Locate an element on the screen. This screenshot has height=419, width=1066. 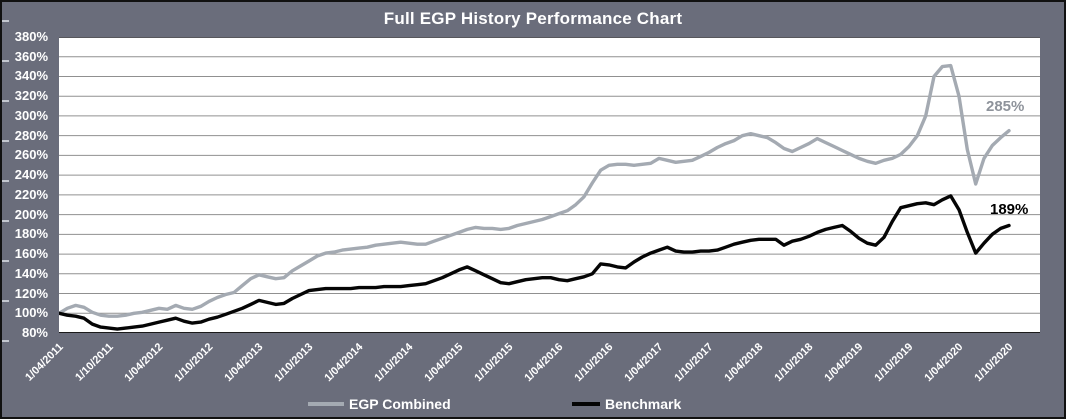
benchmark-swatch is located at coordinates (586, 404).